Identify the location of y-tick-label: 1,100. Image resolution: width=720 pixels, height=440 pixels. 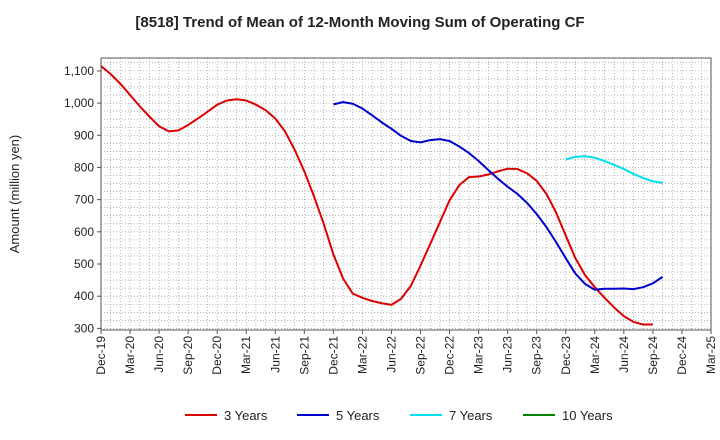
(79, 71).